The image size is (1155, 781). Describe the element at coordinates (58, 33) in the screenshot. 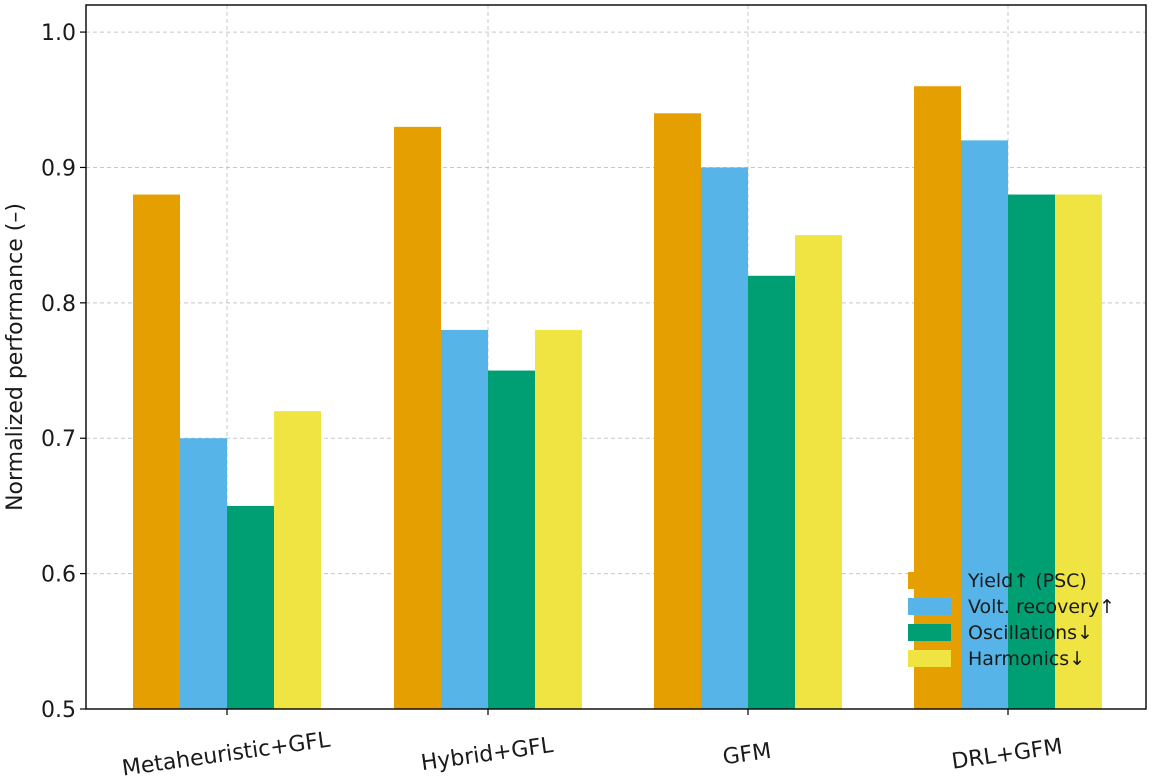

I see `y-tick-label: 1.0` at that location.